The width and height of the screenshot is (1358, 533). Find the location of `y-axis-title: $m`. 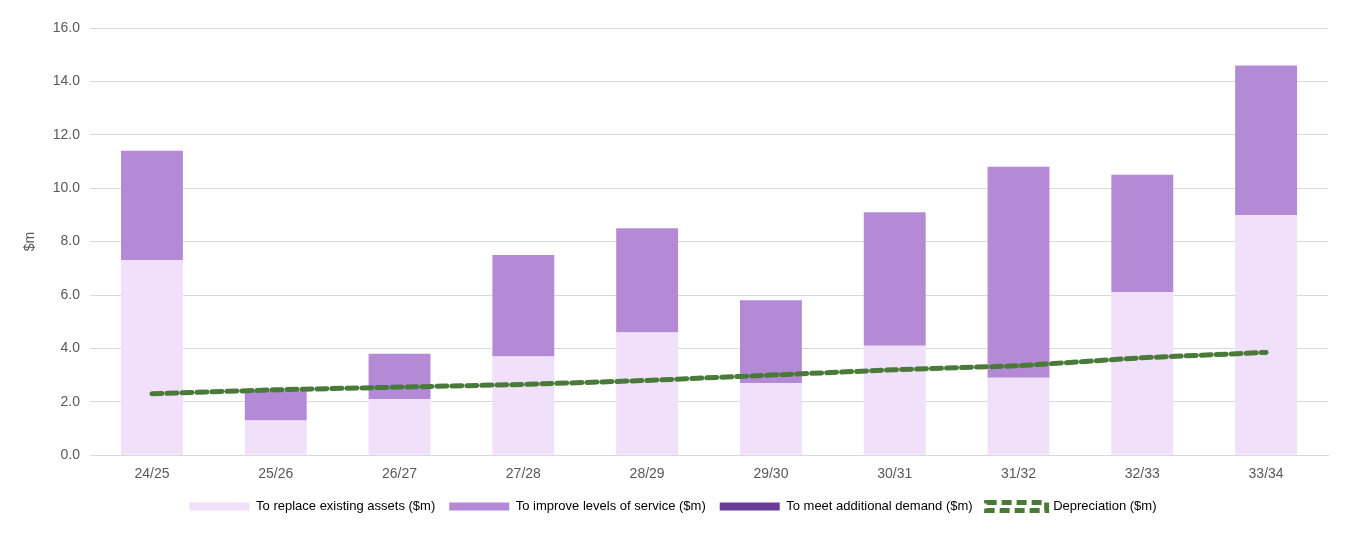

y-axis-title: $m is located at coordinates (29, 241).